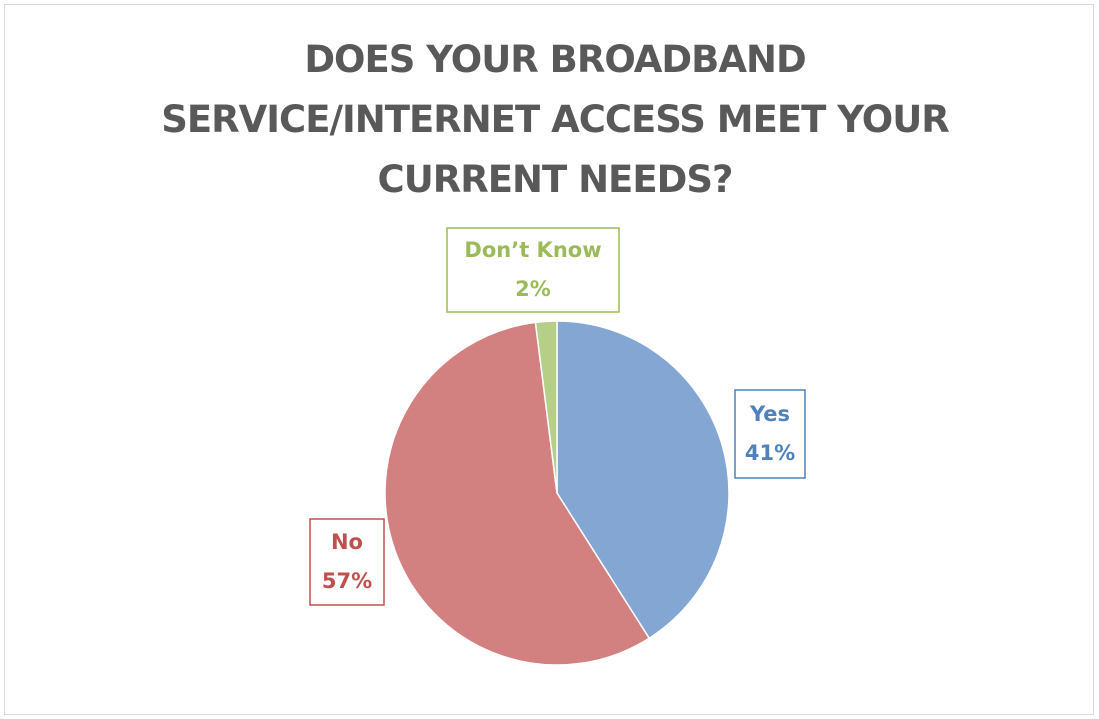 This screenshot has width=1099, height=719. What do you see at coordinates (769, 414) in the screenshot?
I see `data-label-name: Yes` at bounding box center [769, 414].